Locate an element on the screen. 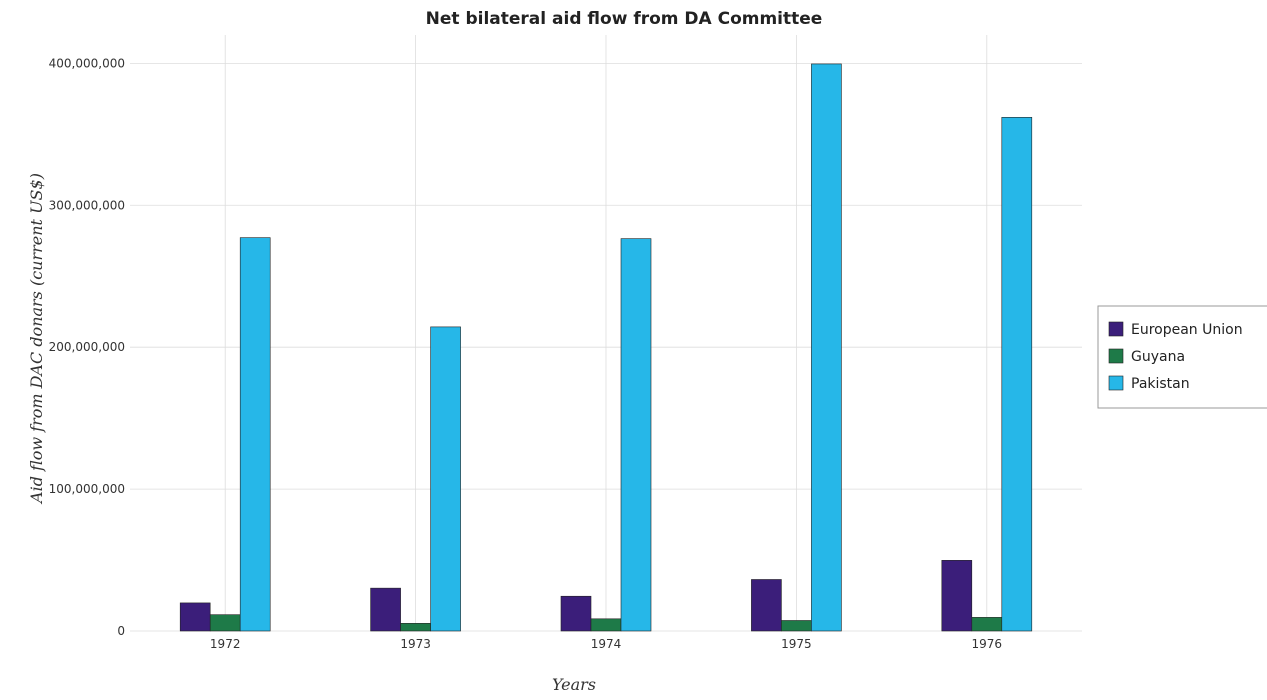 Image resolution: width=1267 pixels, height=700 pixels. bar-european-union-1972 is located at coordinates (195, 617).